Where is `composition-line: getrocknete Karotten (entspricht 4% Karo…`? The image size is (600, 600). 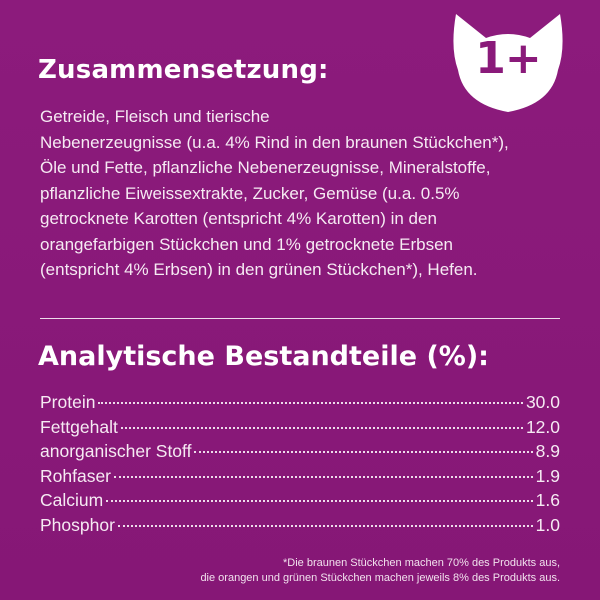 composition-line: getrocknete Karotten (entspricht 4% Karo… is located at coordinates (238, 218).